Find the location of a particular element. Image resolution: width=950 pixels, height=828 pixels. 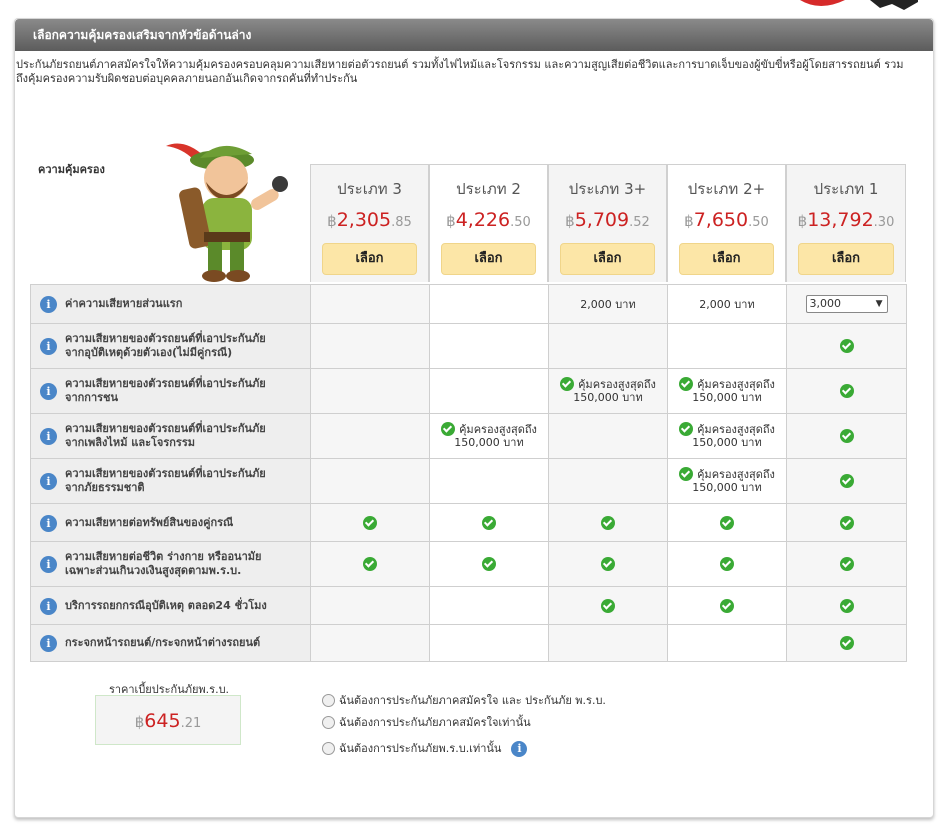

row-label-text: บริการรถยกกรณีอุบัติเหตุ ตลอด24 ชั่วโมง is located at coordinates (166, 605).